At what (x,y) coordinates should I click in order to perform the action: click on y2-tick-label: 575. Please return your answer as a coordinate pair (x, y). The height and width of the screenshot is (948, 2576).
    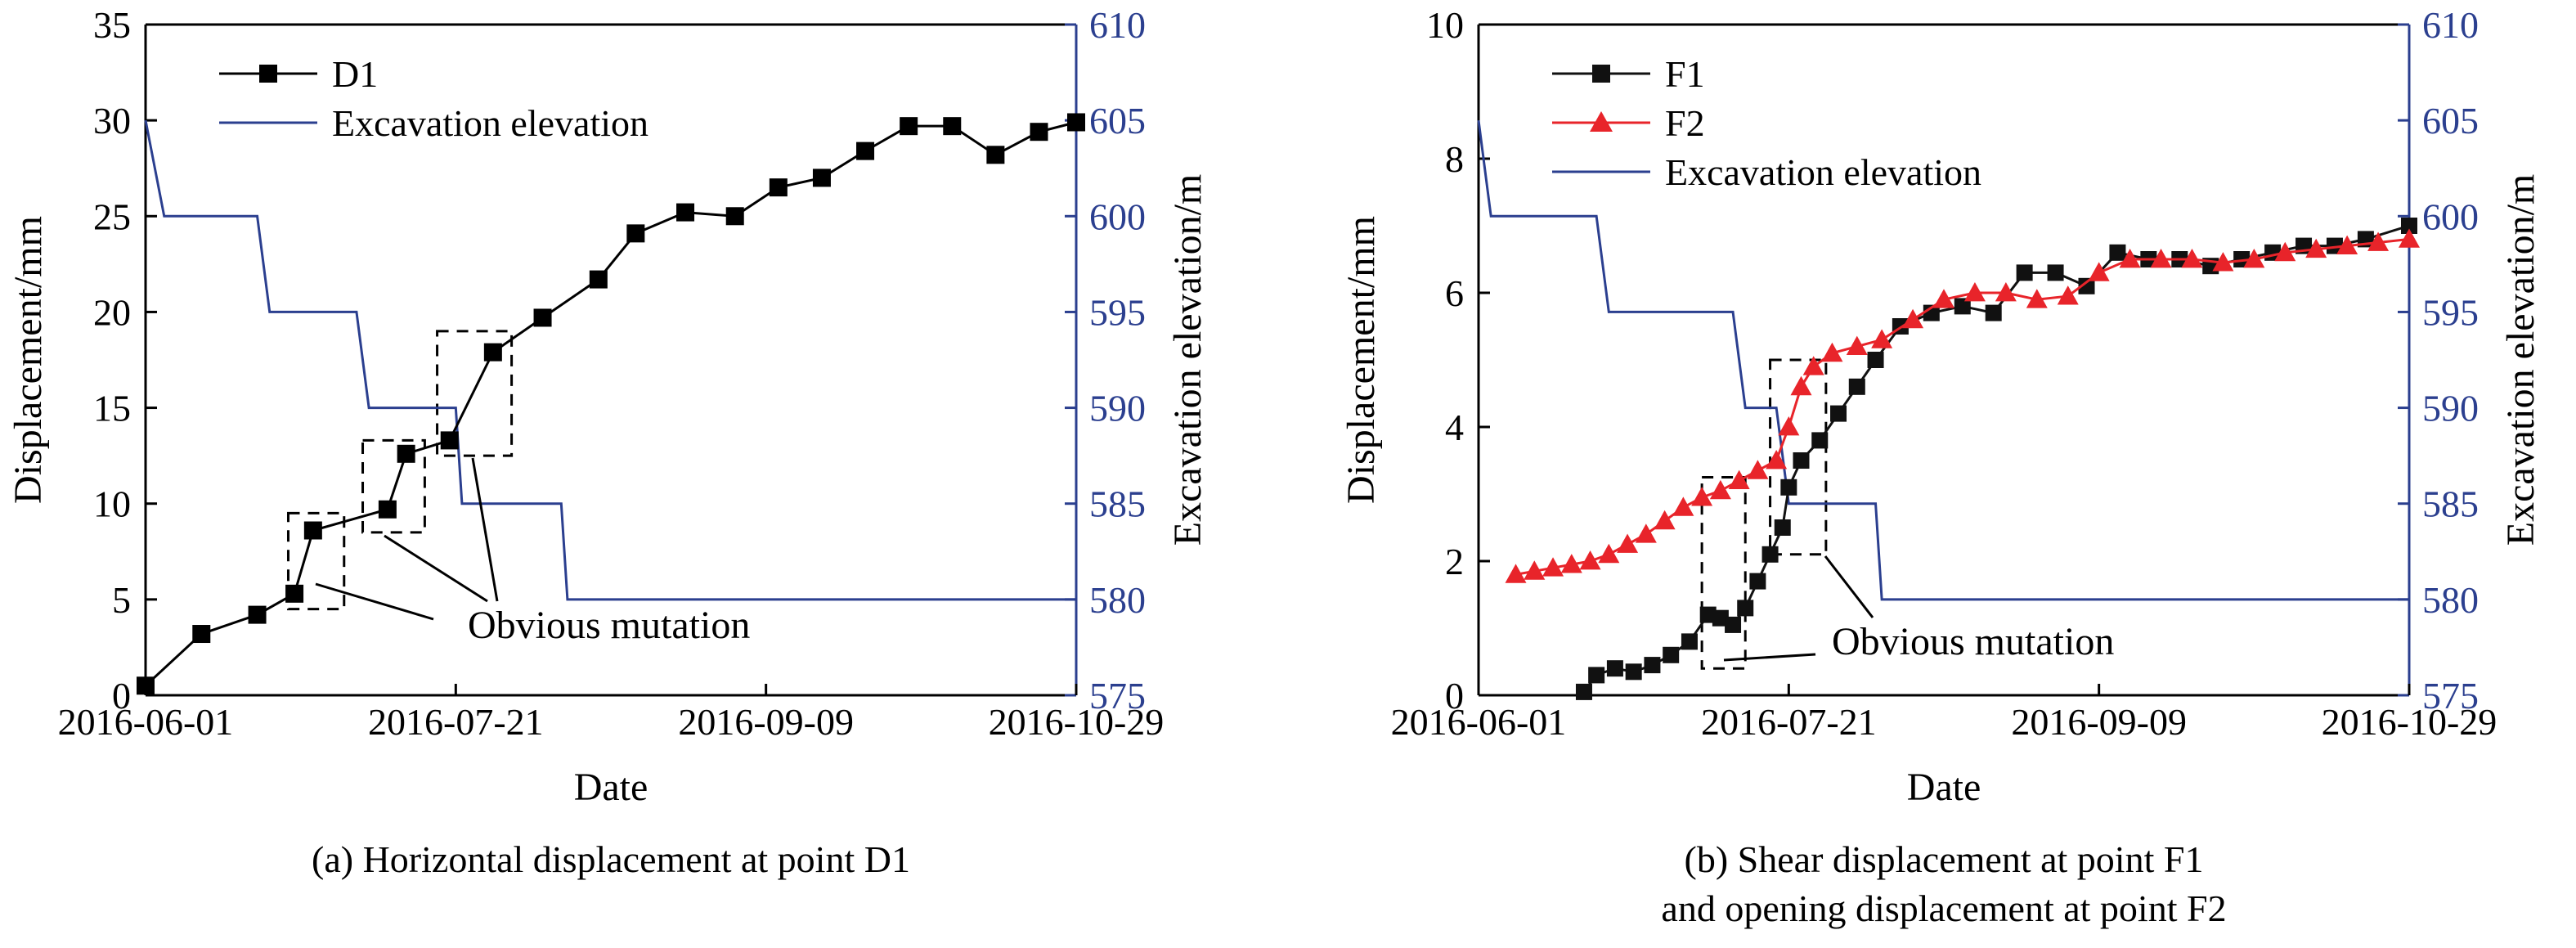
    Looking at the image, I should click on (2450, 696).